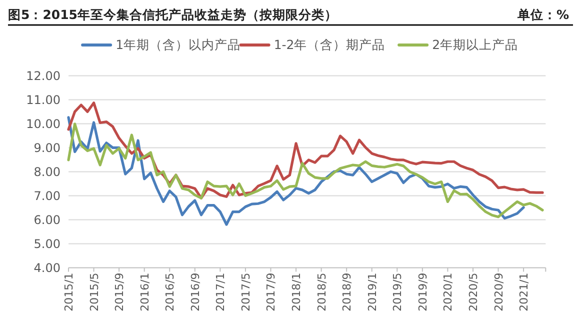 The image size is (581, 329). Describe the element at coordinates (47, 172) in the screenshot. I see `y-tick-label: 8.00` at that location.